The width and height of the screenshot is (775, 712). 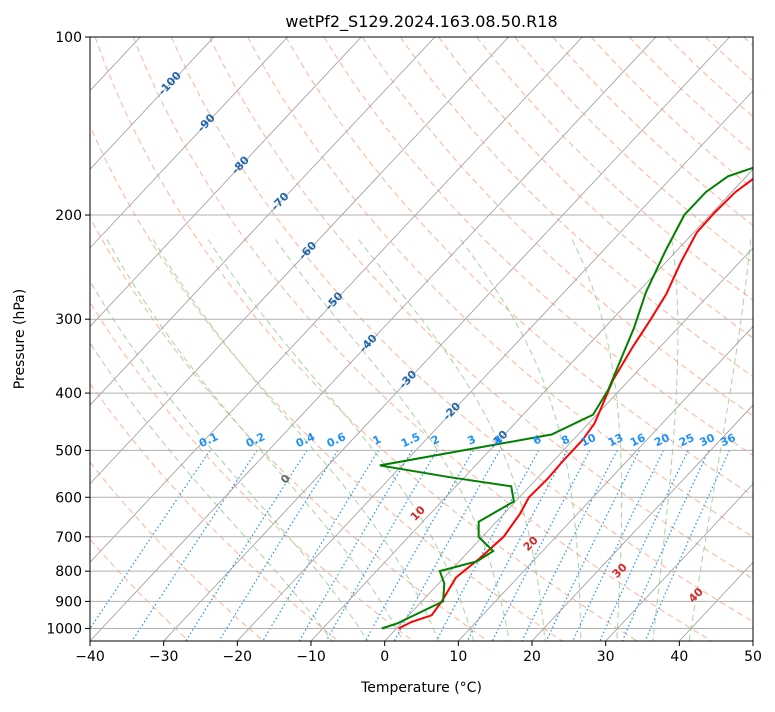 I want to click on x-tick-label: −20, so click(x=238, y=657).